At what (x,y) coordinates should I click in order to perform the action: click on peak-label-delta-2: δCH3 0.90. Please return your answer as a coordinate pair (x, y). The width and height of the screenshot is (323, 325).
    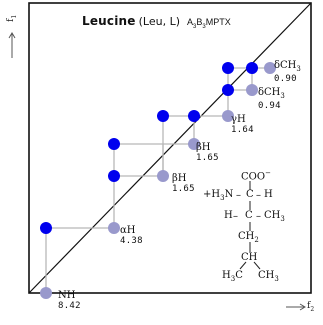
    Looking at the image, I should click on (287, 72).